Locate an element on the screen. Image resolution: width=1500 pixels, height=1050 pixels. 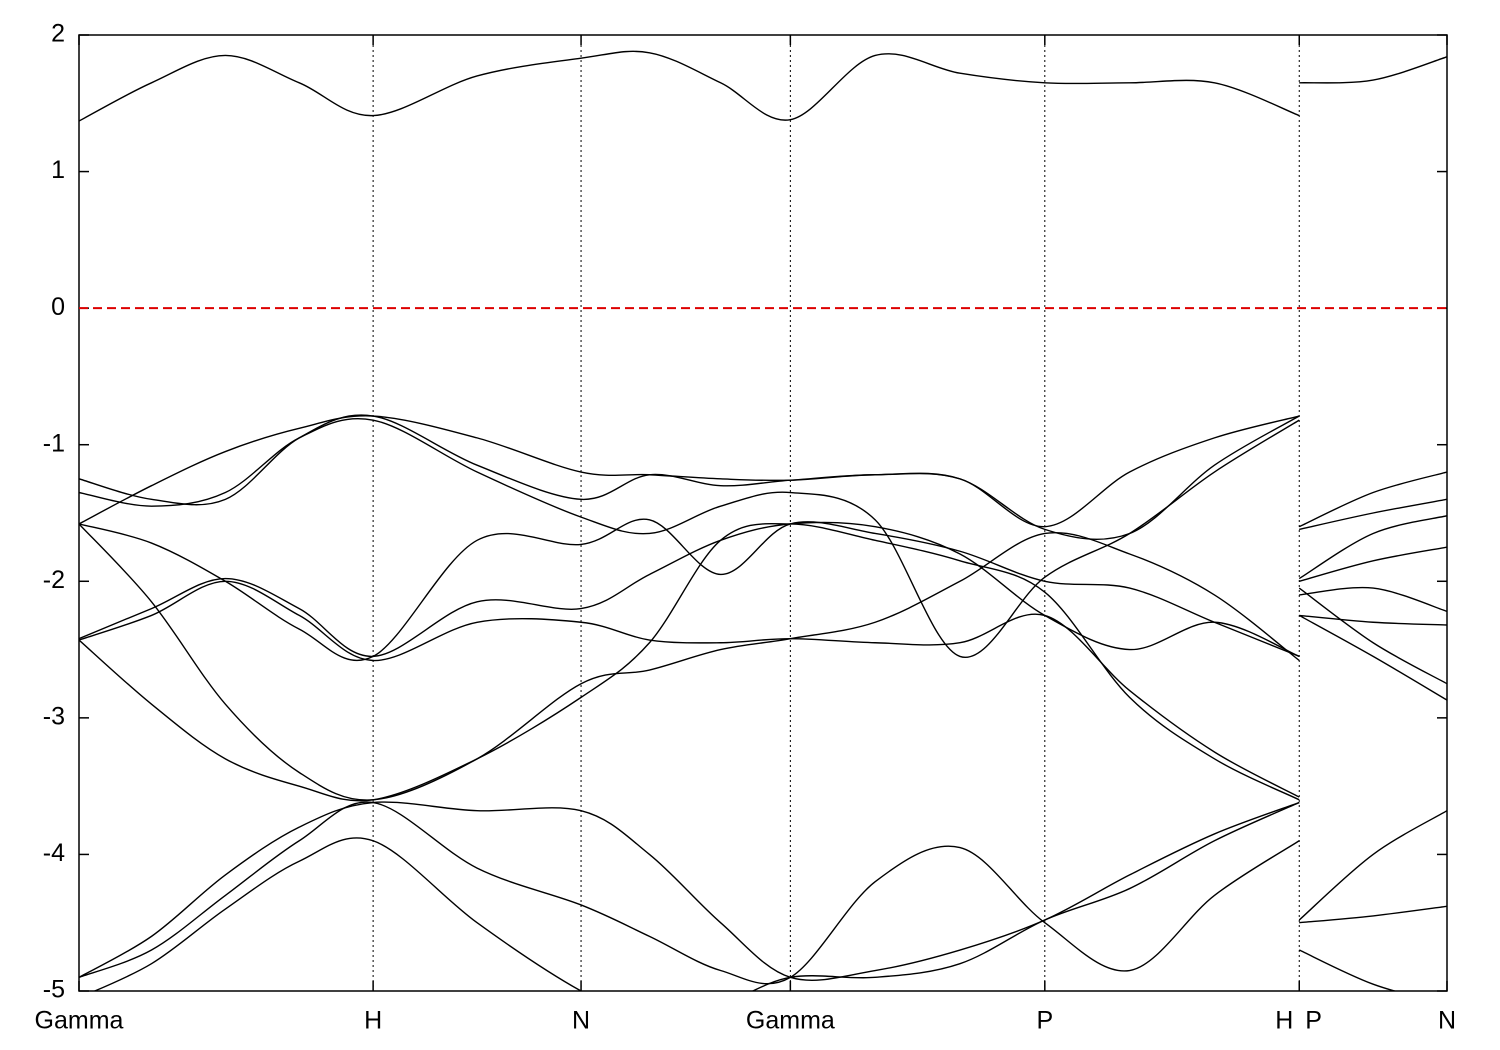
y-tick-label: -2 is located at coordinates (54, 580).